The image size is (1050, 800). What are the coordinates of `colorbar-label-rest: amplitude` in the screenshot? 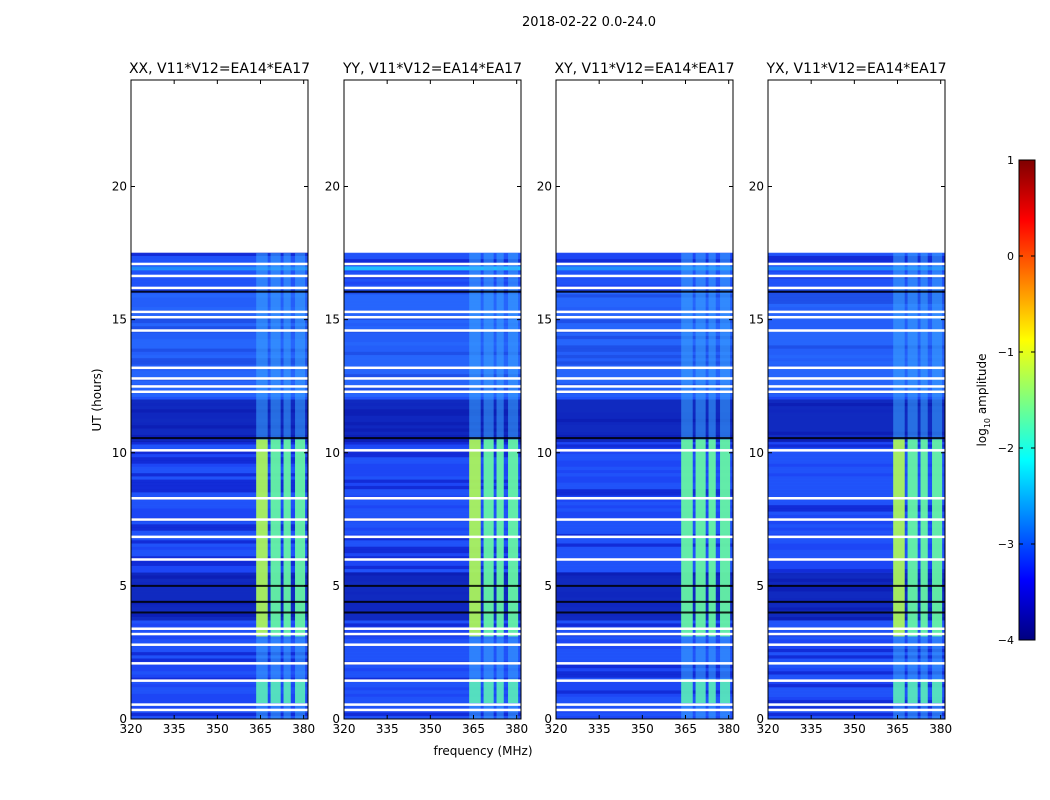 It's located at (982, 386).